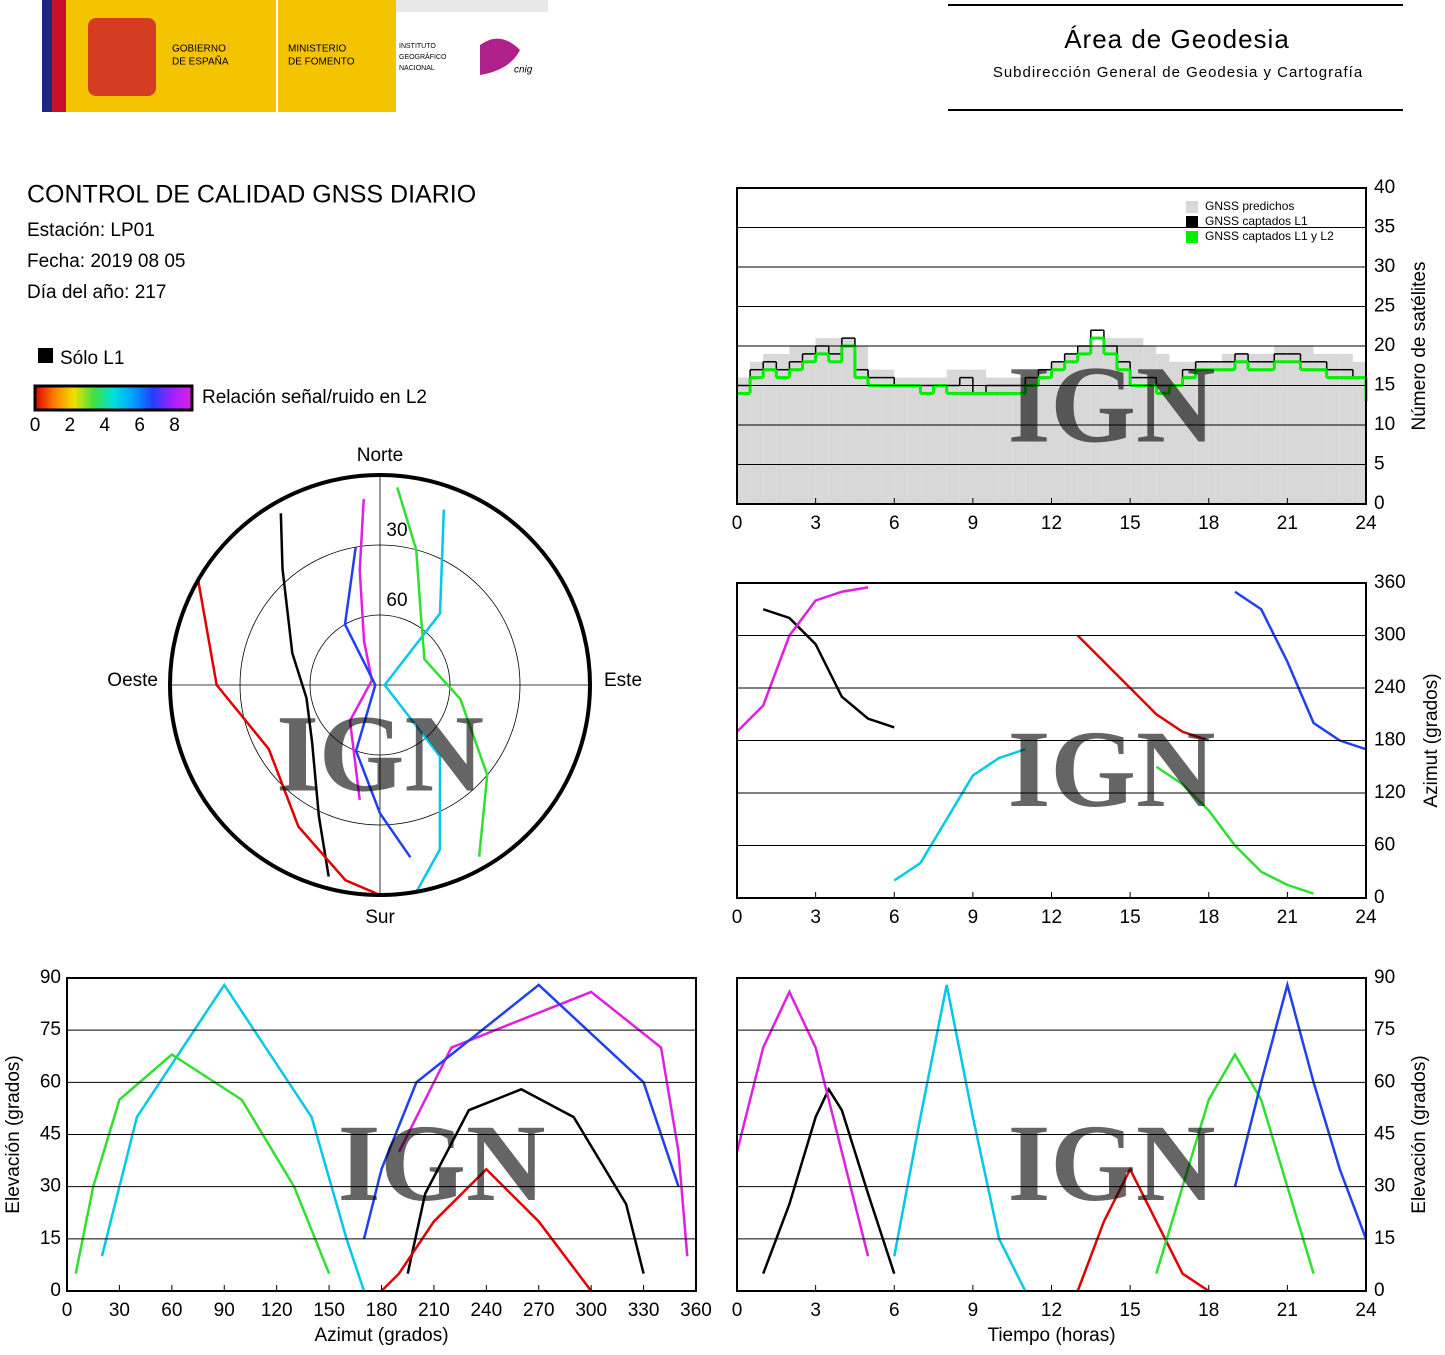  Describe the element at coordinates (539, 1310) in the screenshot. I see `x-tick-label: 270` at that location.